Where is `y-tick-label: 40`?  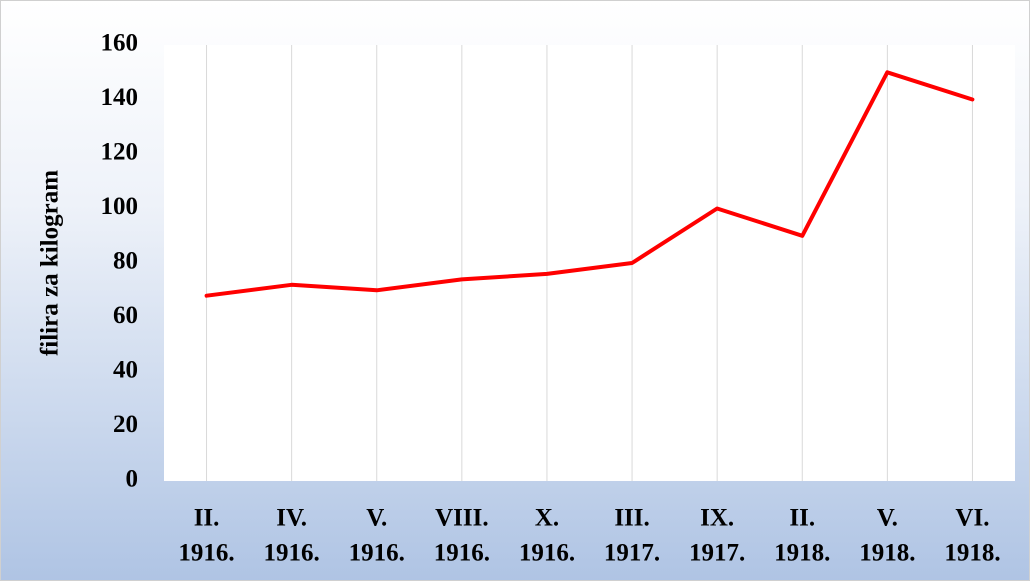
y-tick-label: 40 is located at coordinates (125, 370).